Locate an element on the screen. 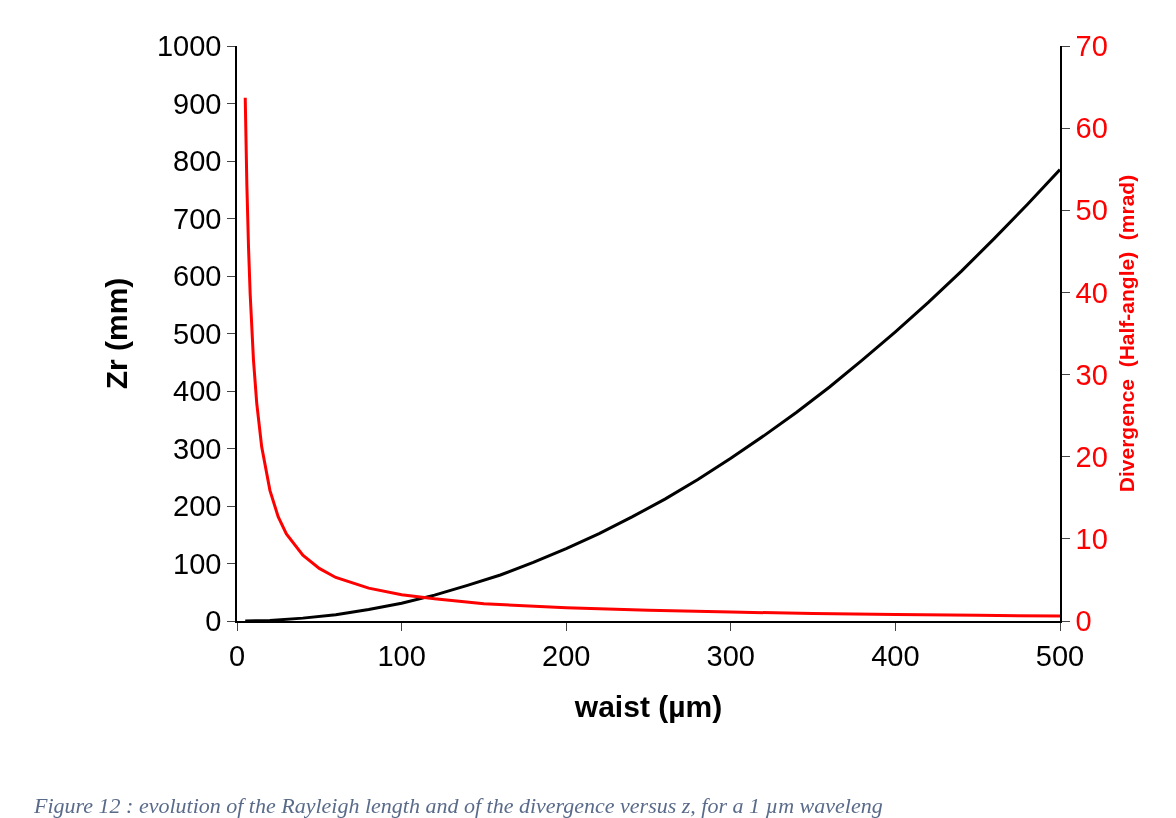 This screenshot has height=818, width=1176. y-tick-label: 600 is located at coordinates (197, 276).